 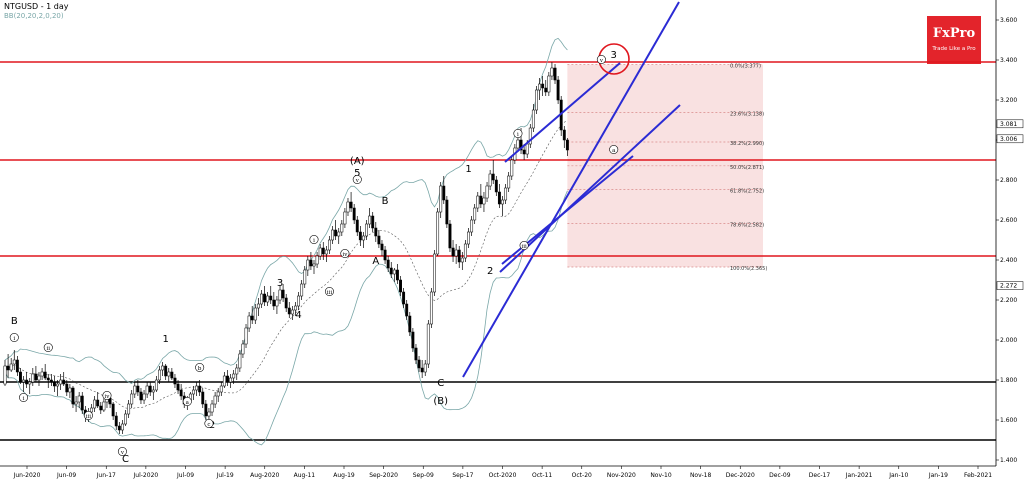 I want to click on wave-circled-label: v, so click(x=601, y=61).